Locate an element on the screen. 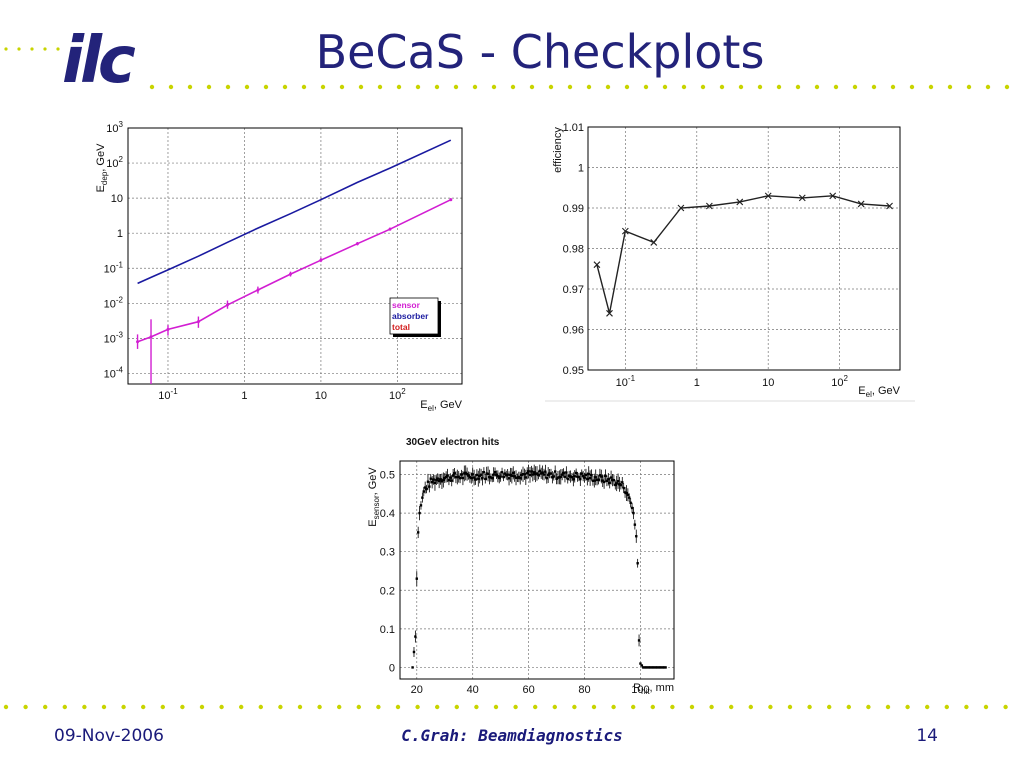  hit-markers is located at coordinates (539, 566).